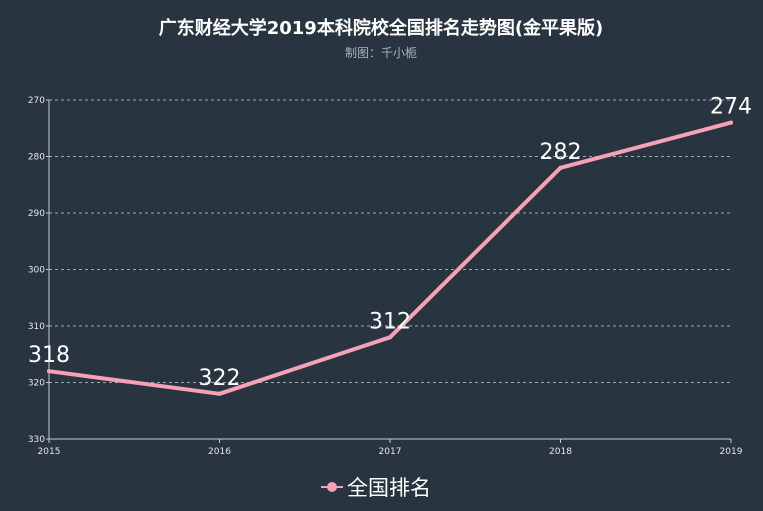  I want to click on x-tick-label: 2017, so click(390, 452).